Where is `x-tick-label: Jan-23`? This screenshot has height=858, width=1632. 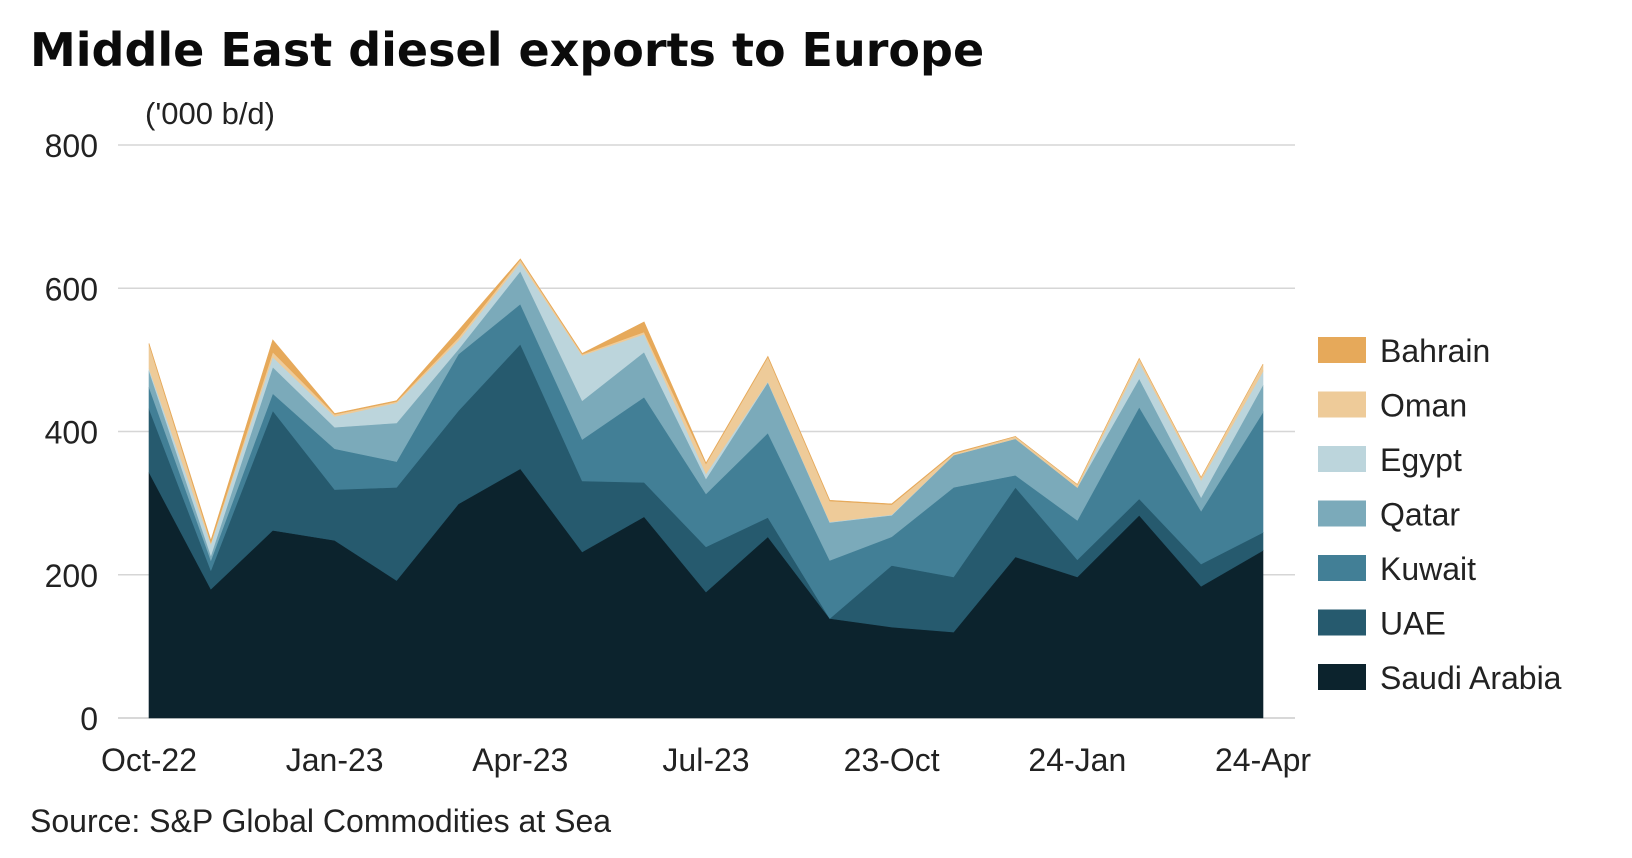
x-tick-label: Jan-23 is located at coordinates (335, 760).